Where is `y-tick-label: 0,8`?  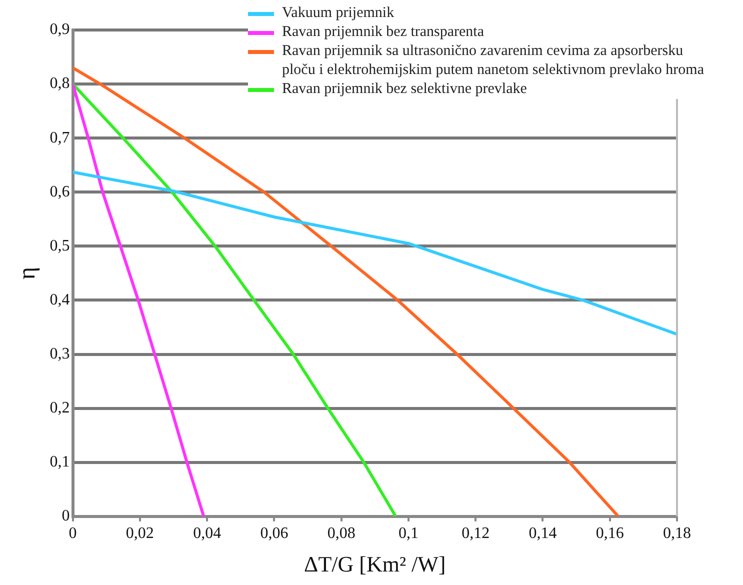
y-tick-label: 0,8 is located at coordinates (60, 83).